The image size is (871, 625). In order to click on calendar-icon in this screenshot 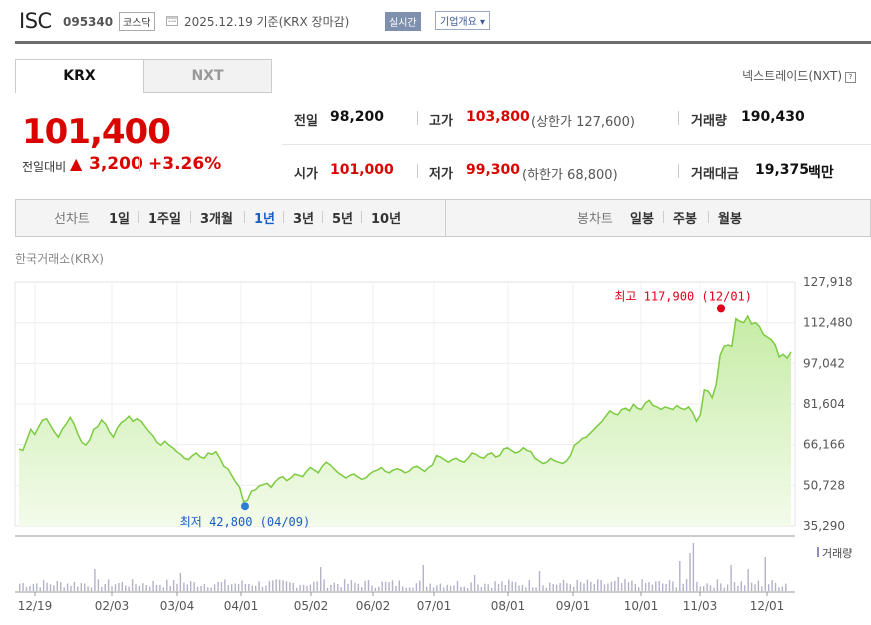, I will do `click(172, 21)`.